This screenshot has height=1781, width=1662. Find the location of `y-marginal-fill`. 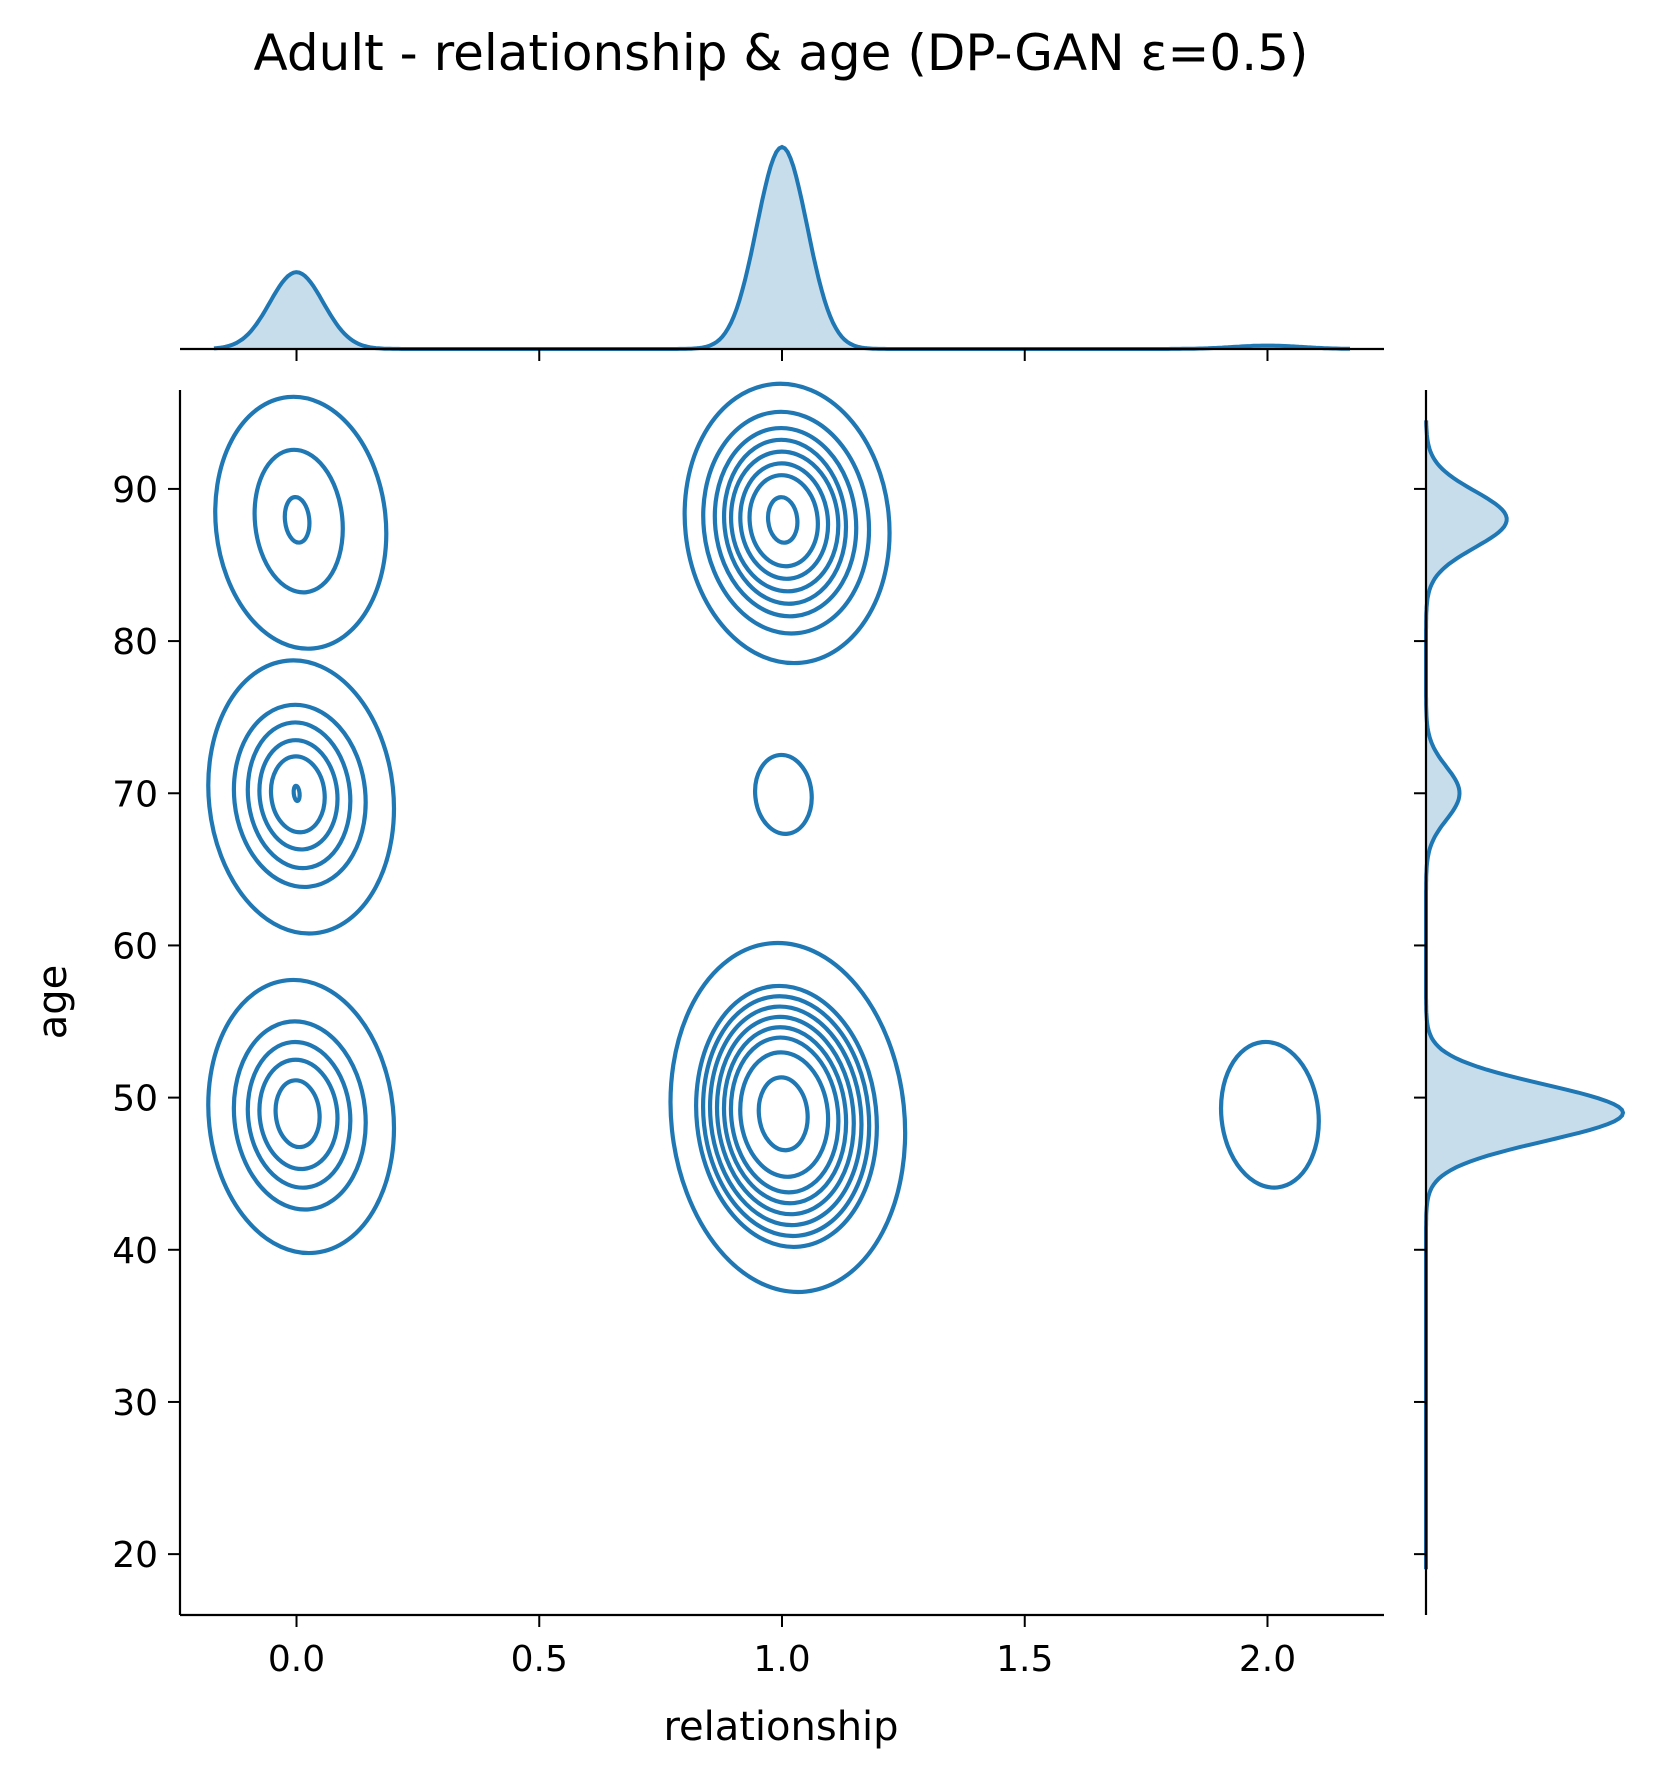

y-marginal-fill is located at coordinates (1524, 995).